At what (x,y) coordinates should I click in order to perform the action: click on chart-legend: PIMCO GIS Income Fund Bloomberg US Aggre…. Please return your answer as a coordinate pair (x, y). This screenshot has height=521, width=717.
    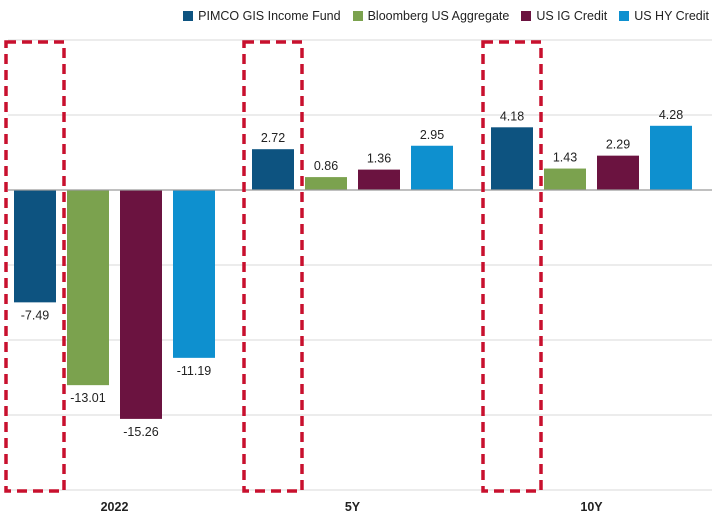
    Looking at the image, I should click on (446, 16).